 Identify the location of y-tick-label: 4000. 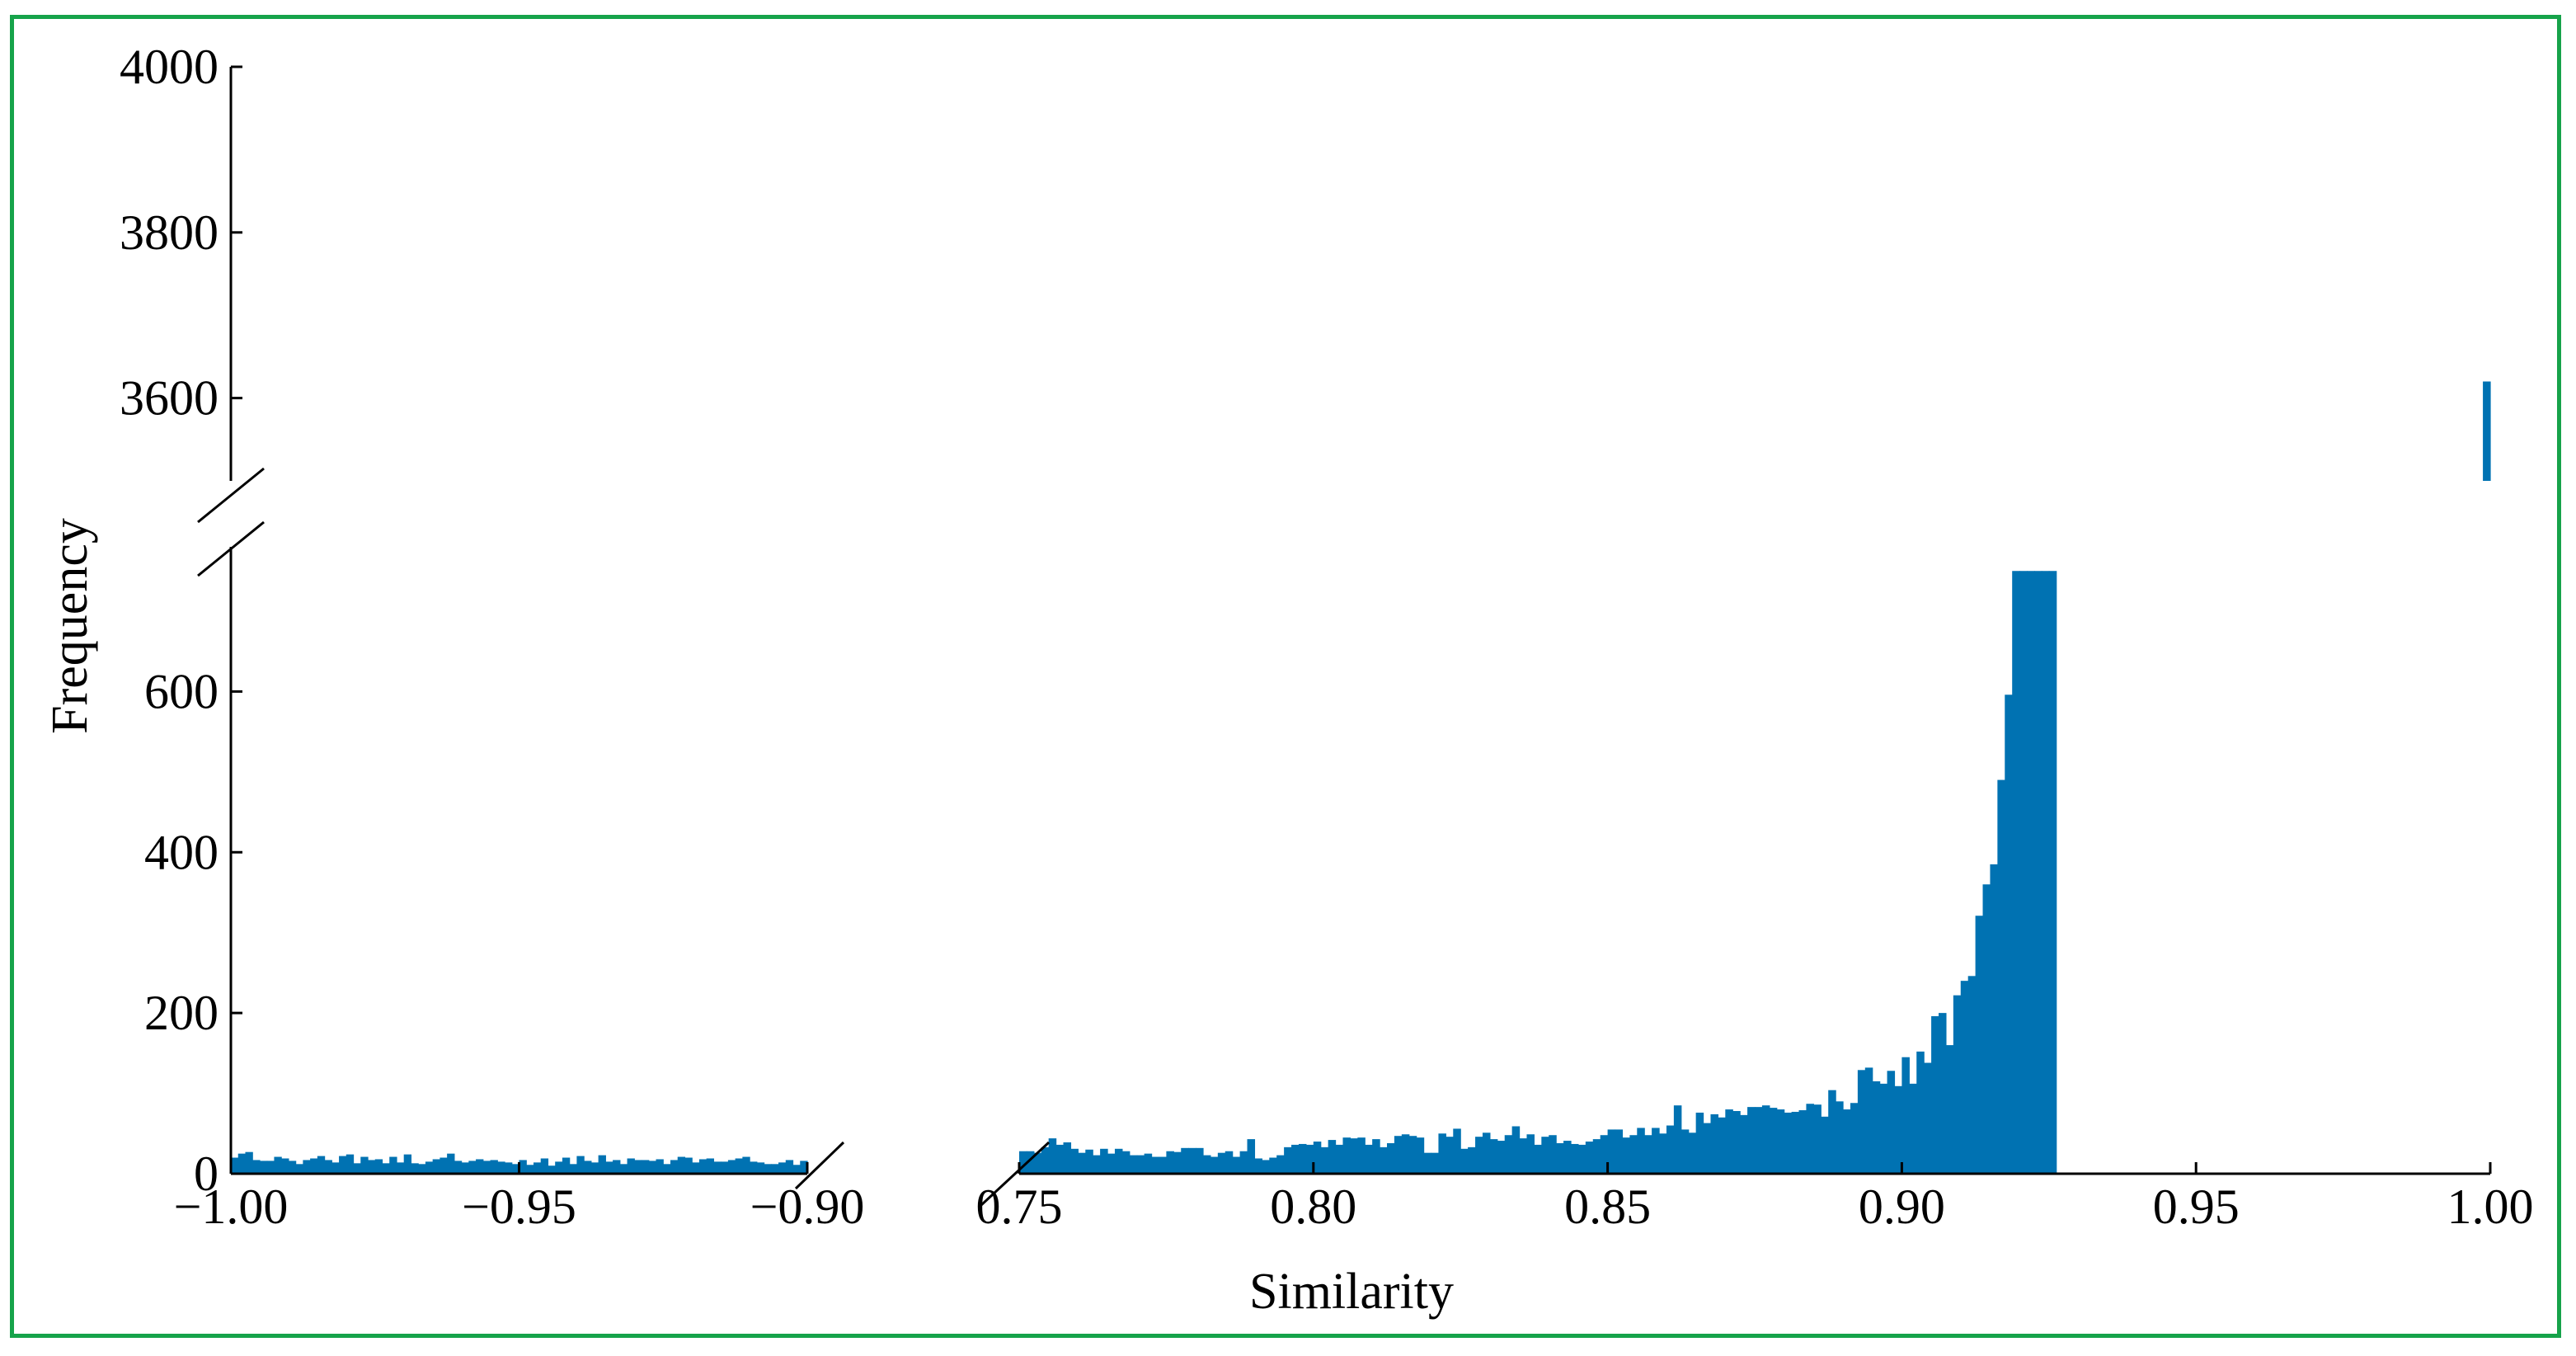
(169, 67).